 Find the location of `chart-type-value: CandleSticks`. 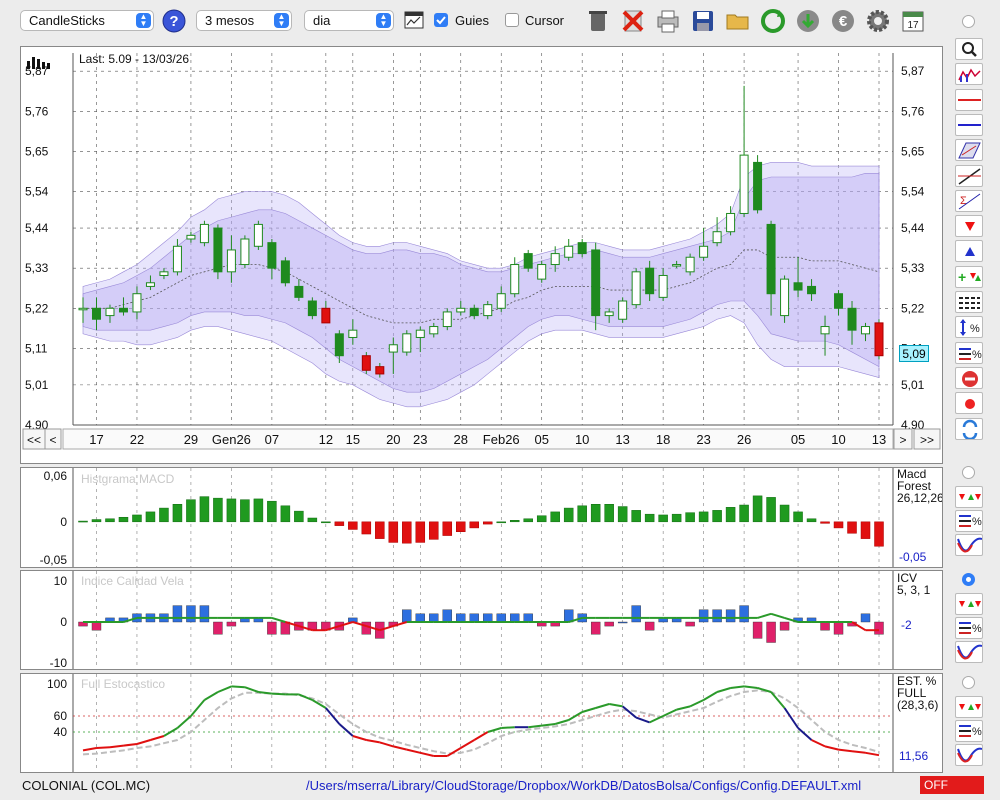

chart-type-value: CandleSticks is located at coordinates (67, 20).